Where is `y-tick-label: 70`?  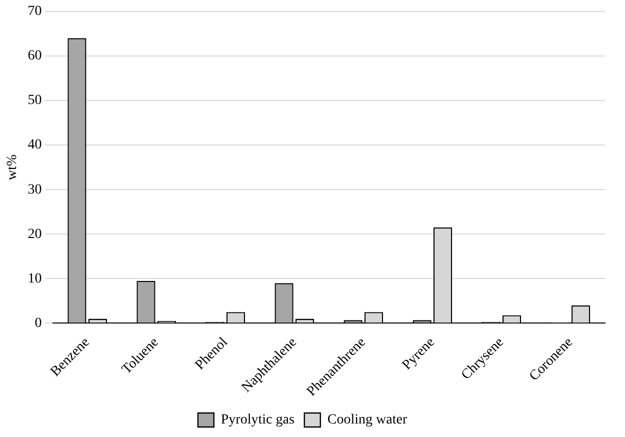
y-tick-label: 70 is located at coordinates (35, 12).